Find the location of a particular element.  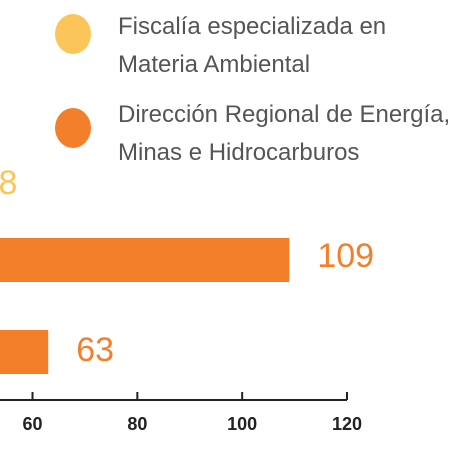

x-tick-label: 60 is located at coordinates (32, 424).